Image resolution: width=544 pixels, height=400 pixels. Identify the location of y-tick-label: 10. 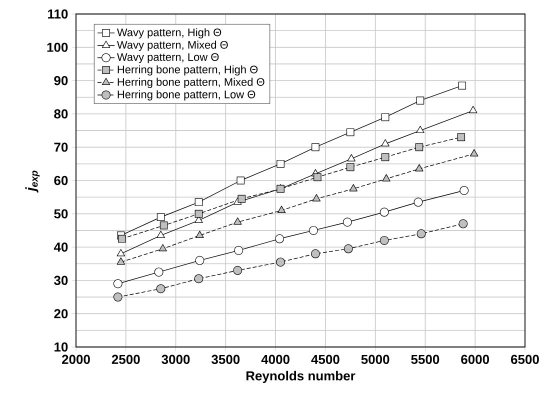
(61, 347).